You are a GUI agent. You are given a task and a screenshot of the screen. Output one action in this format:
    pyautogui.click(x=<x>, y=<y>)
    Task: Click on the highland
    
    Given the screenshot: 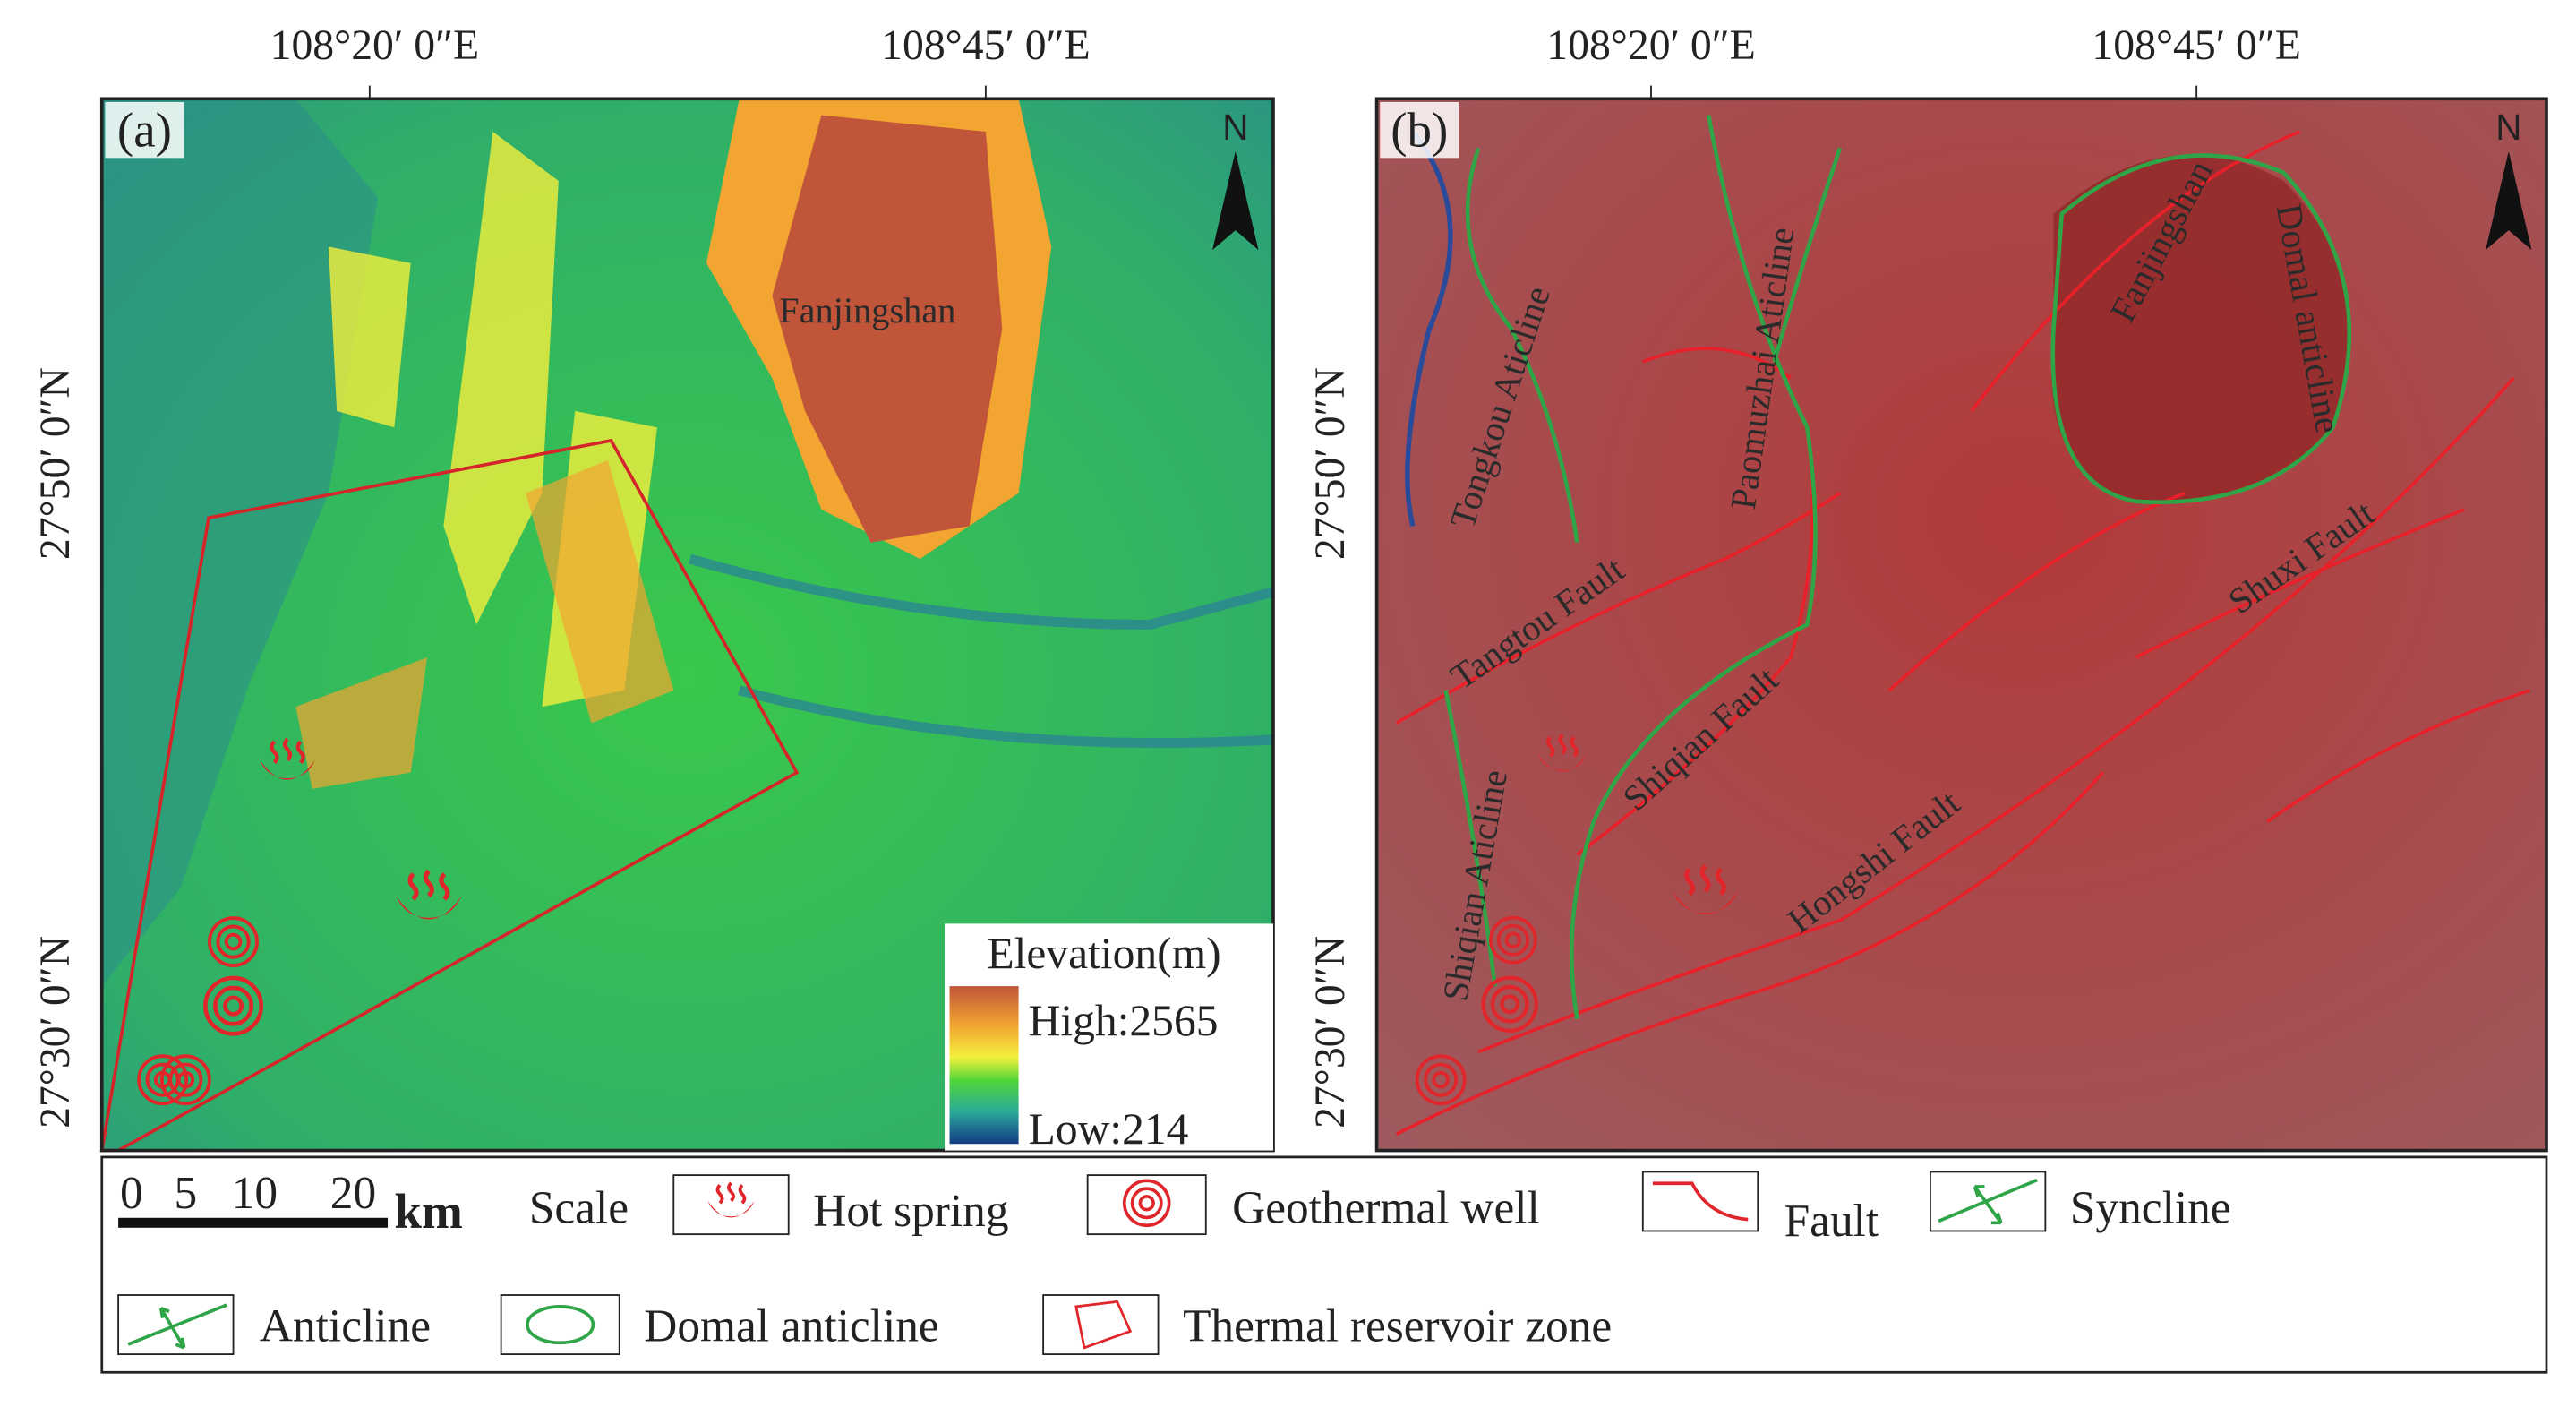 What is the action you would take?
    pyautogui.click(x=887, y=329)
    